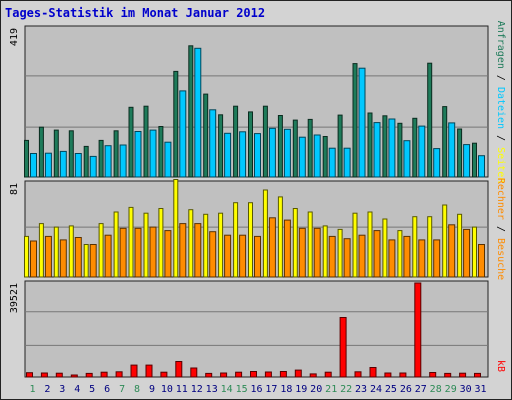  Describe the element at coordinates (271, 389) in the screenshot. I see `x-tick-day-17: 17` at that location.